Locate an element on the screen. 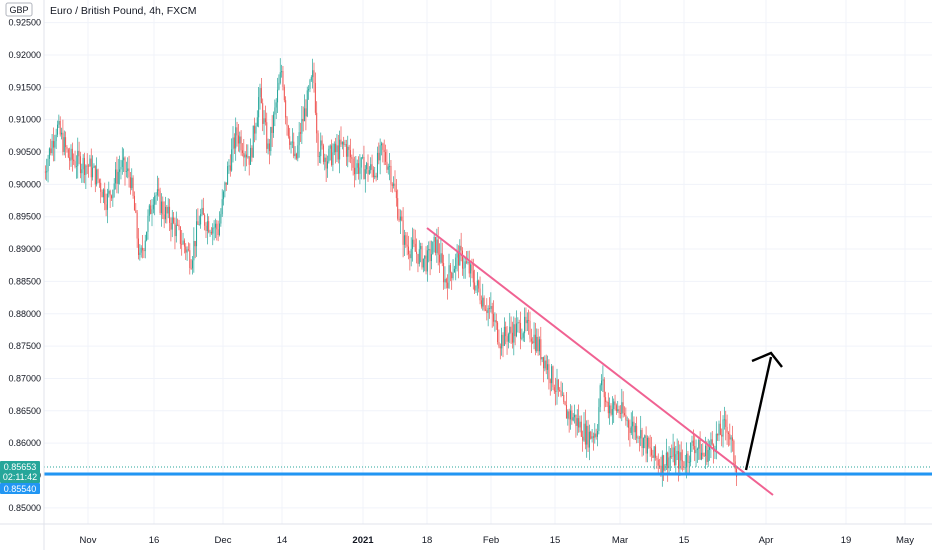  upward-arrow-drawing is located at coordinates (763, 411).